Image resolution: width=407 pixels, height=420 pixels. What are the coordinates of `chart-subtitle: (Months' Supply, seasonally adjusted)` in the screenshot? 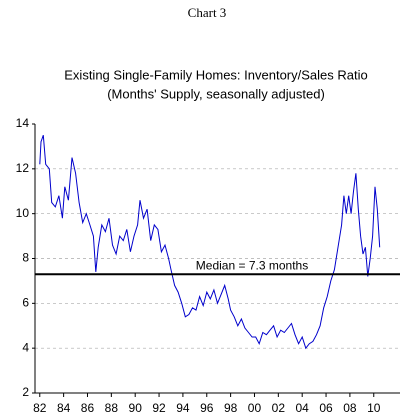 It's located at (216, 93).